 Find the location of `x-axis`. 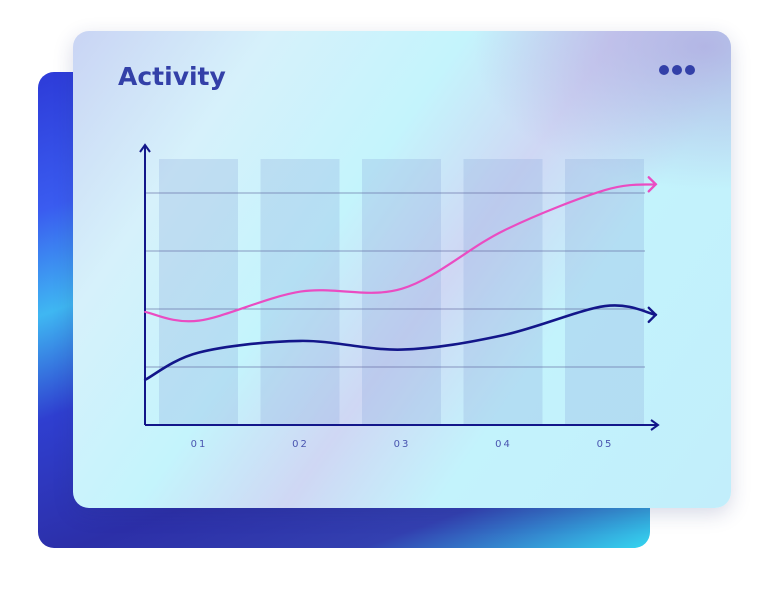

x-axis is located at coordinates (402, 425).